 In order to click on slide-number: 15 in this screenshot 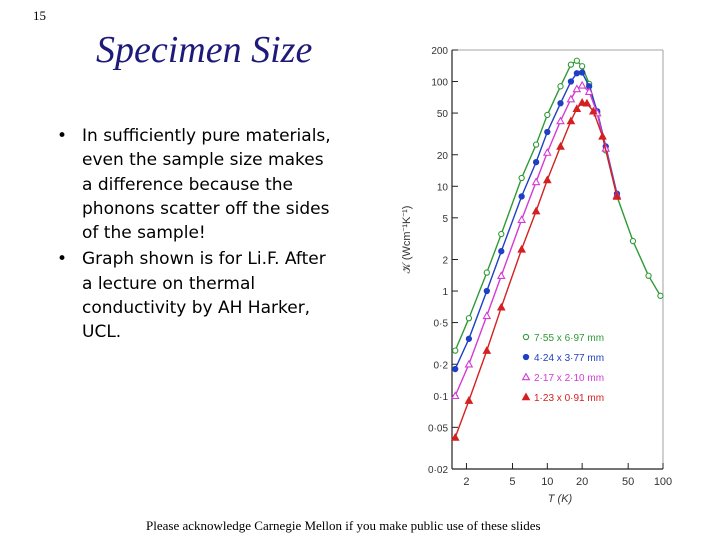, I will do `click(39, 15)`.